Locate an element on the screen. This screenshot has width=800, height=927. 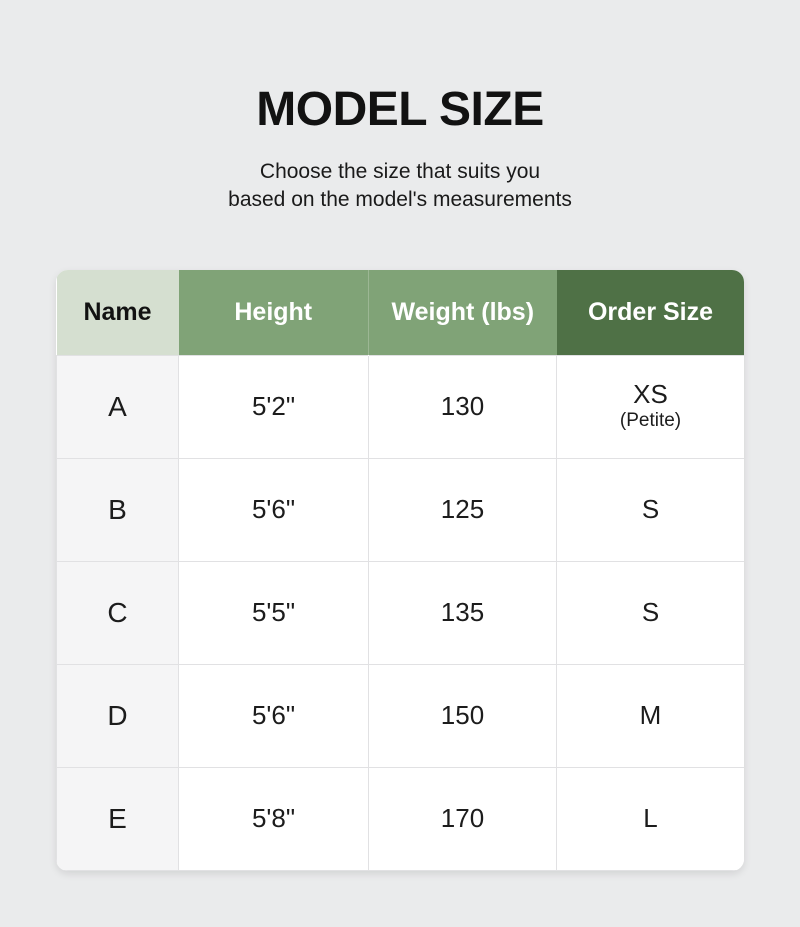
cell-order-size: XS (Petite) is located at coordinates (650, 406).